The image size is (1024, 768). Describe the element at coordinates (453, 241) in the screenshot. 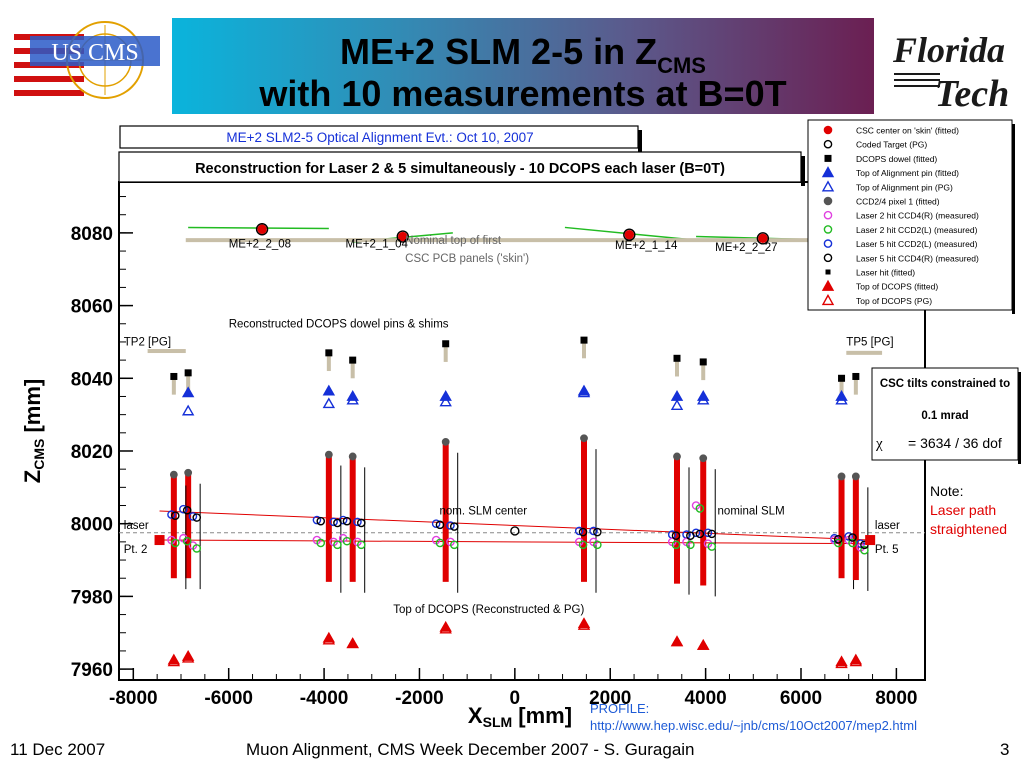

I see `annotation-label: Nominal top of first` at that location.